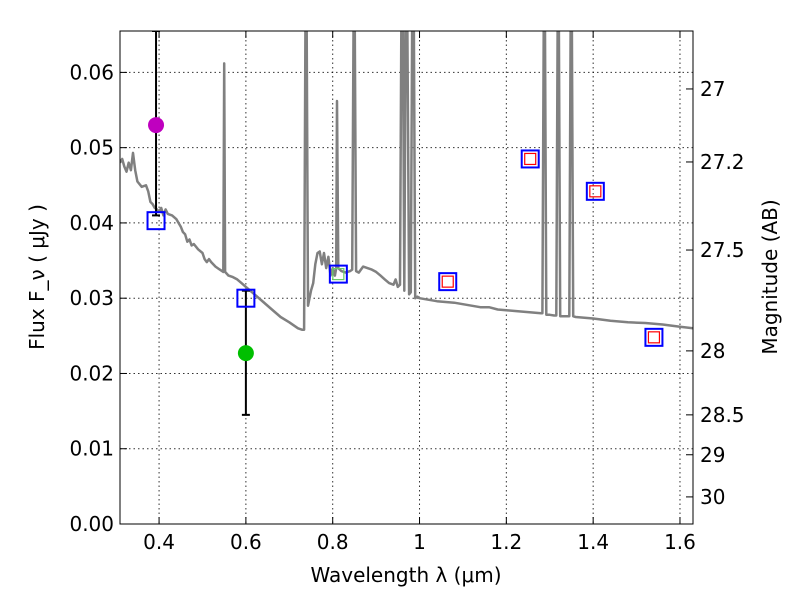  Describe the element at coordinates (91, 298) in the screenshot. I see `y-tick-label: 0.03` at that location.